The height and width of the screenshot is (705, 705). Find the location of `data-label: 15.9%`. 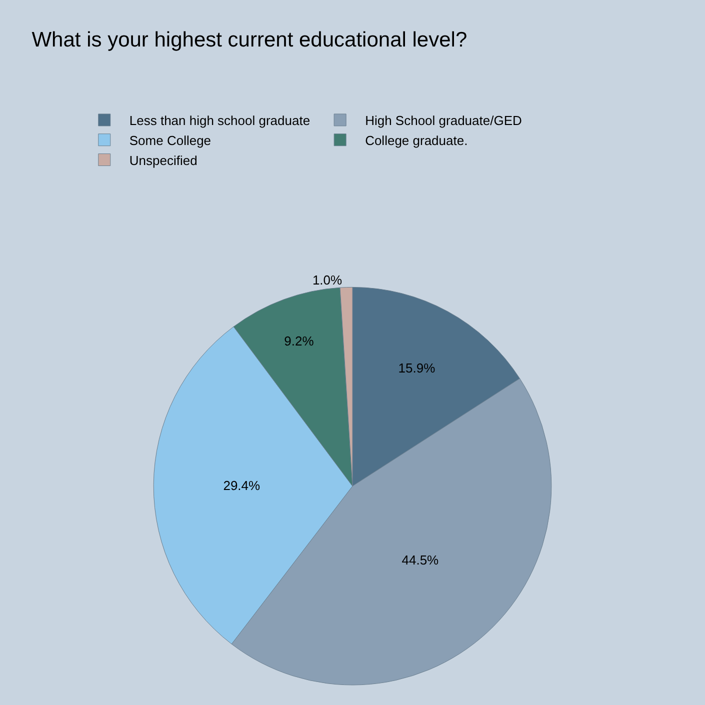

data-label: 15.9% is located at coordinates (417, 368).